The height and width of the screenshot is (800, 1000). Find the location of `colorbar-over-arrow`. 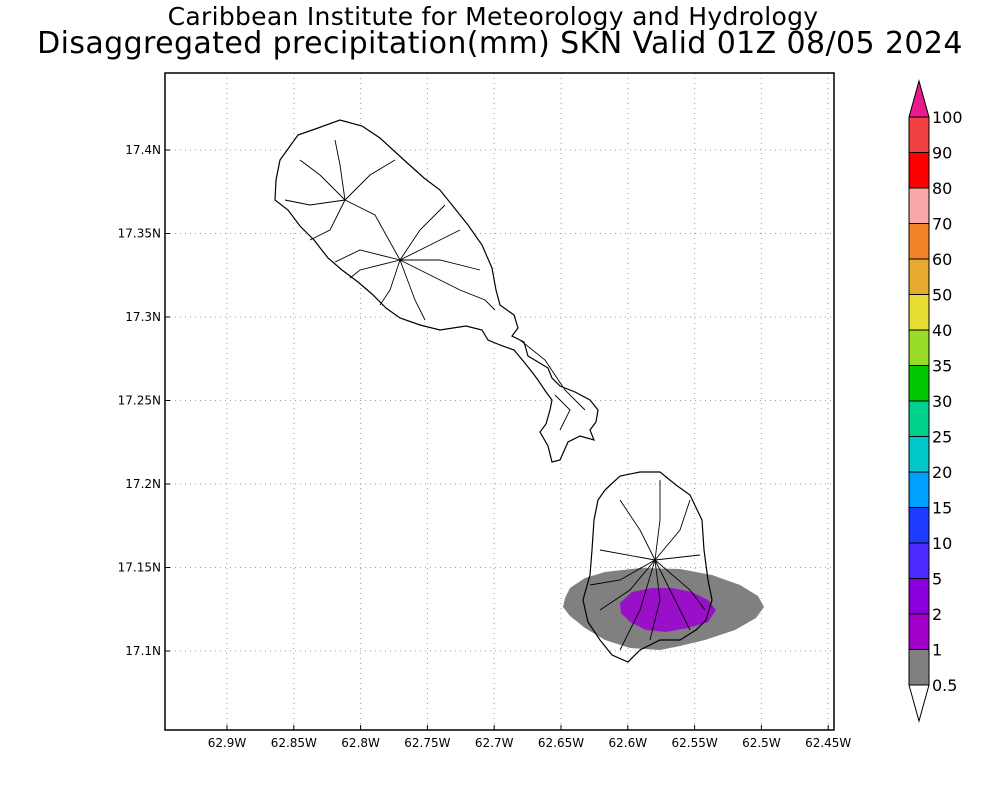

colorbar-over-arrow is located at coordinates (919, 98).